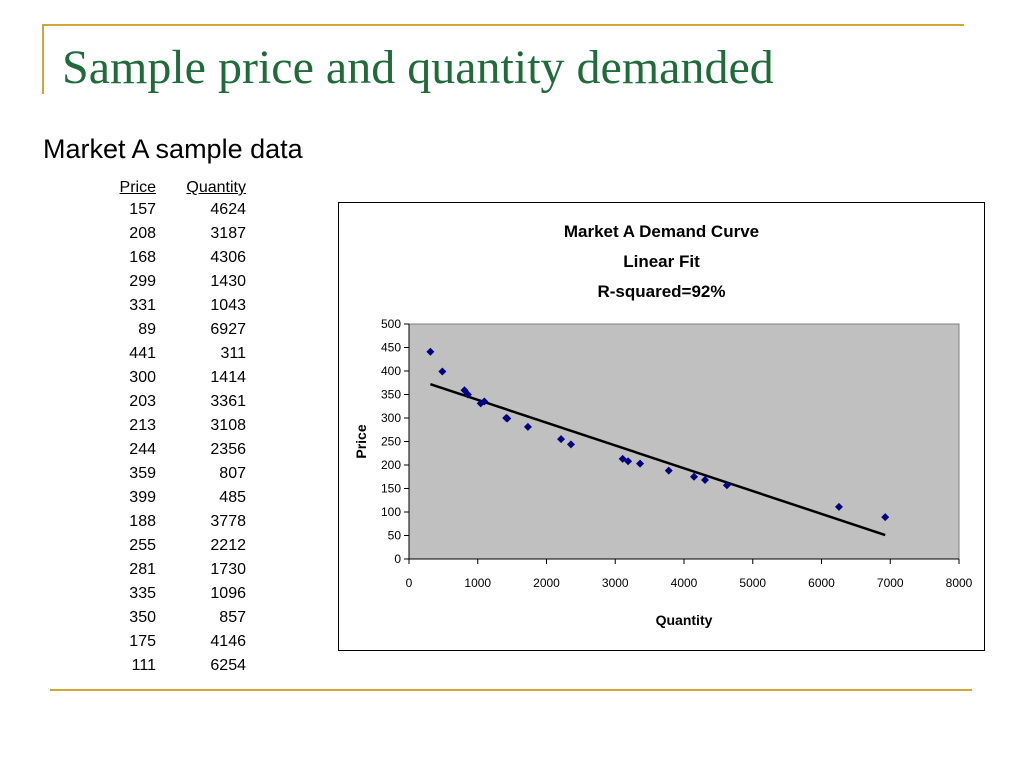 This screenshot has height=768, width=1024. What do you see at coordinates (228, 569) in the screenshot?
I see `quantity-cell: 1730` at bounding box center [228, 569].